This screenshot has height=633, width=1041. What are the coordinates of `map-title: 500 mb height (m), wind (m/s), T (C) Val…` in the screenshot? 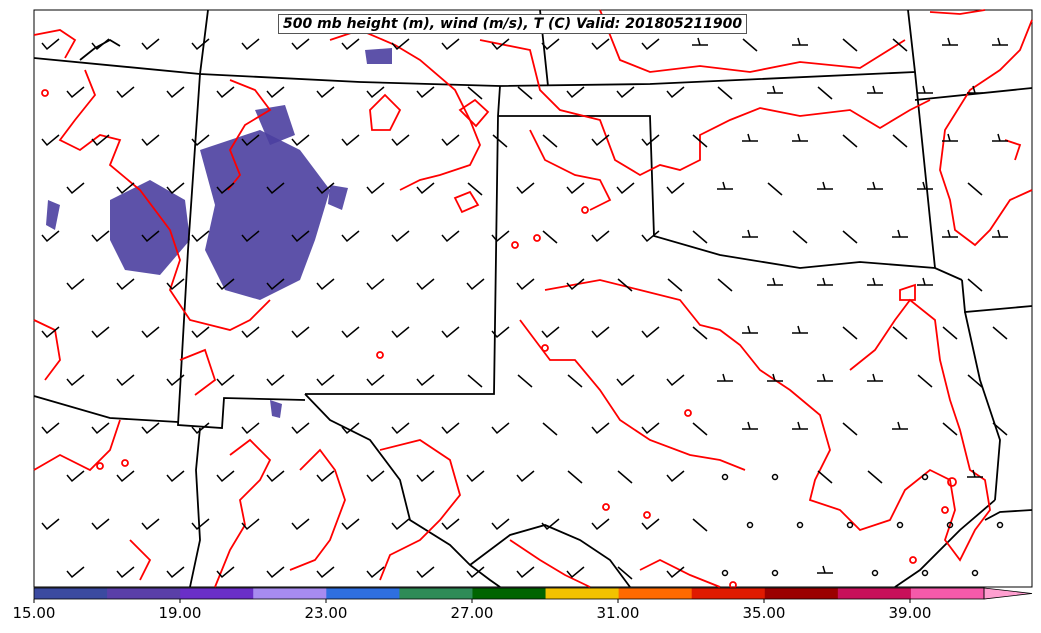 It's located at (513, 24).